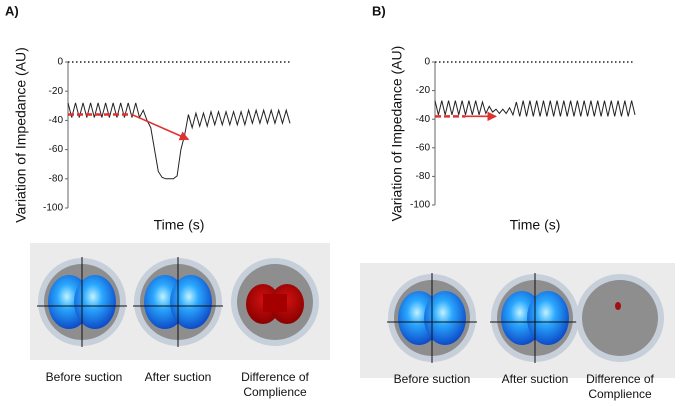 Image resolution: width=685 pixels, height=406 pixels. What do you see at coordinates (379, 10) in the screenshot?
I see `panel-label: B)` at bounding box center [379, 10].